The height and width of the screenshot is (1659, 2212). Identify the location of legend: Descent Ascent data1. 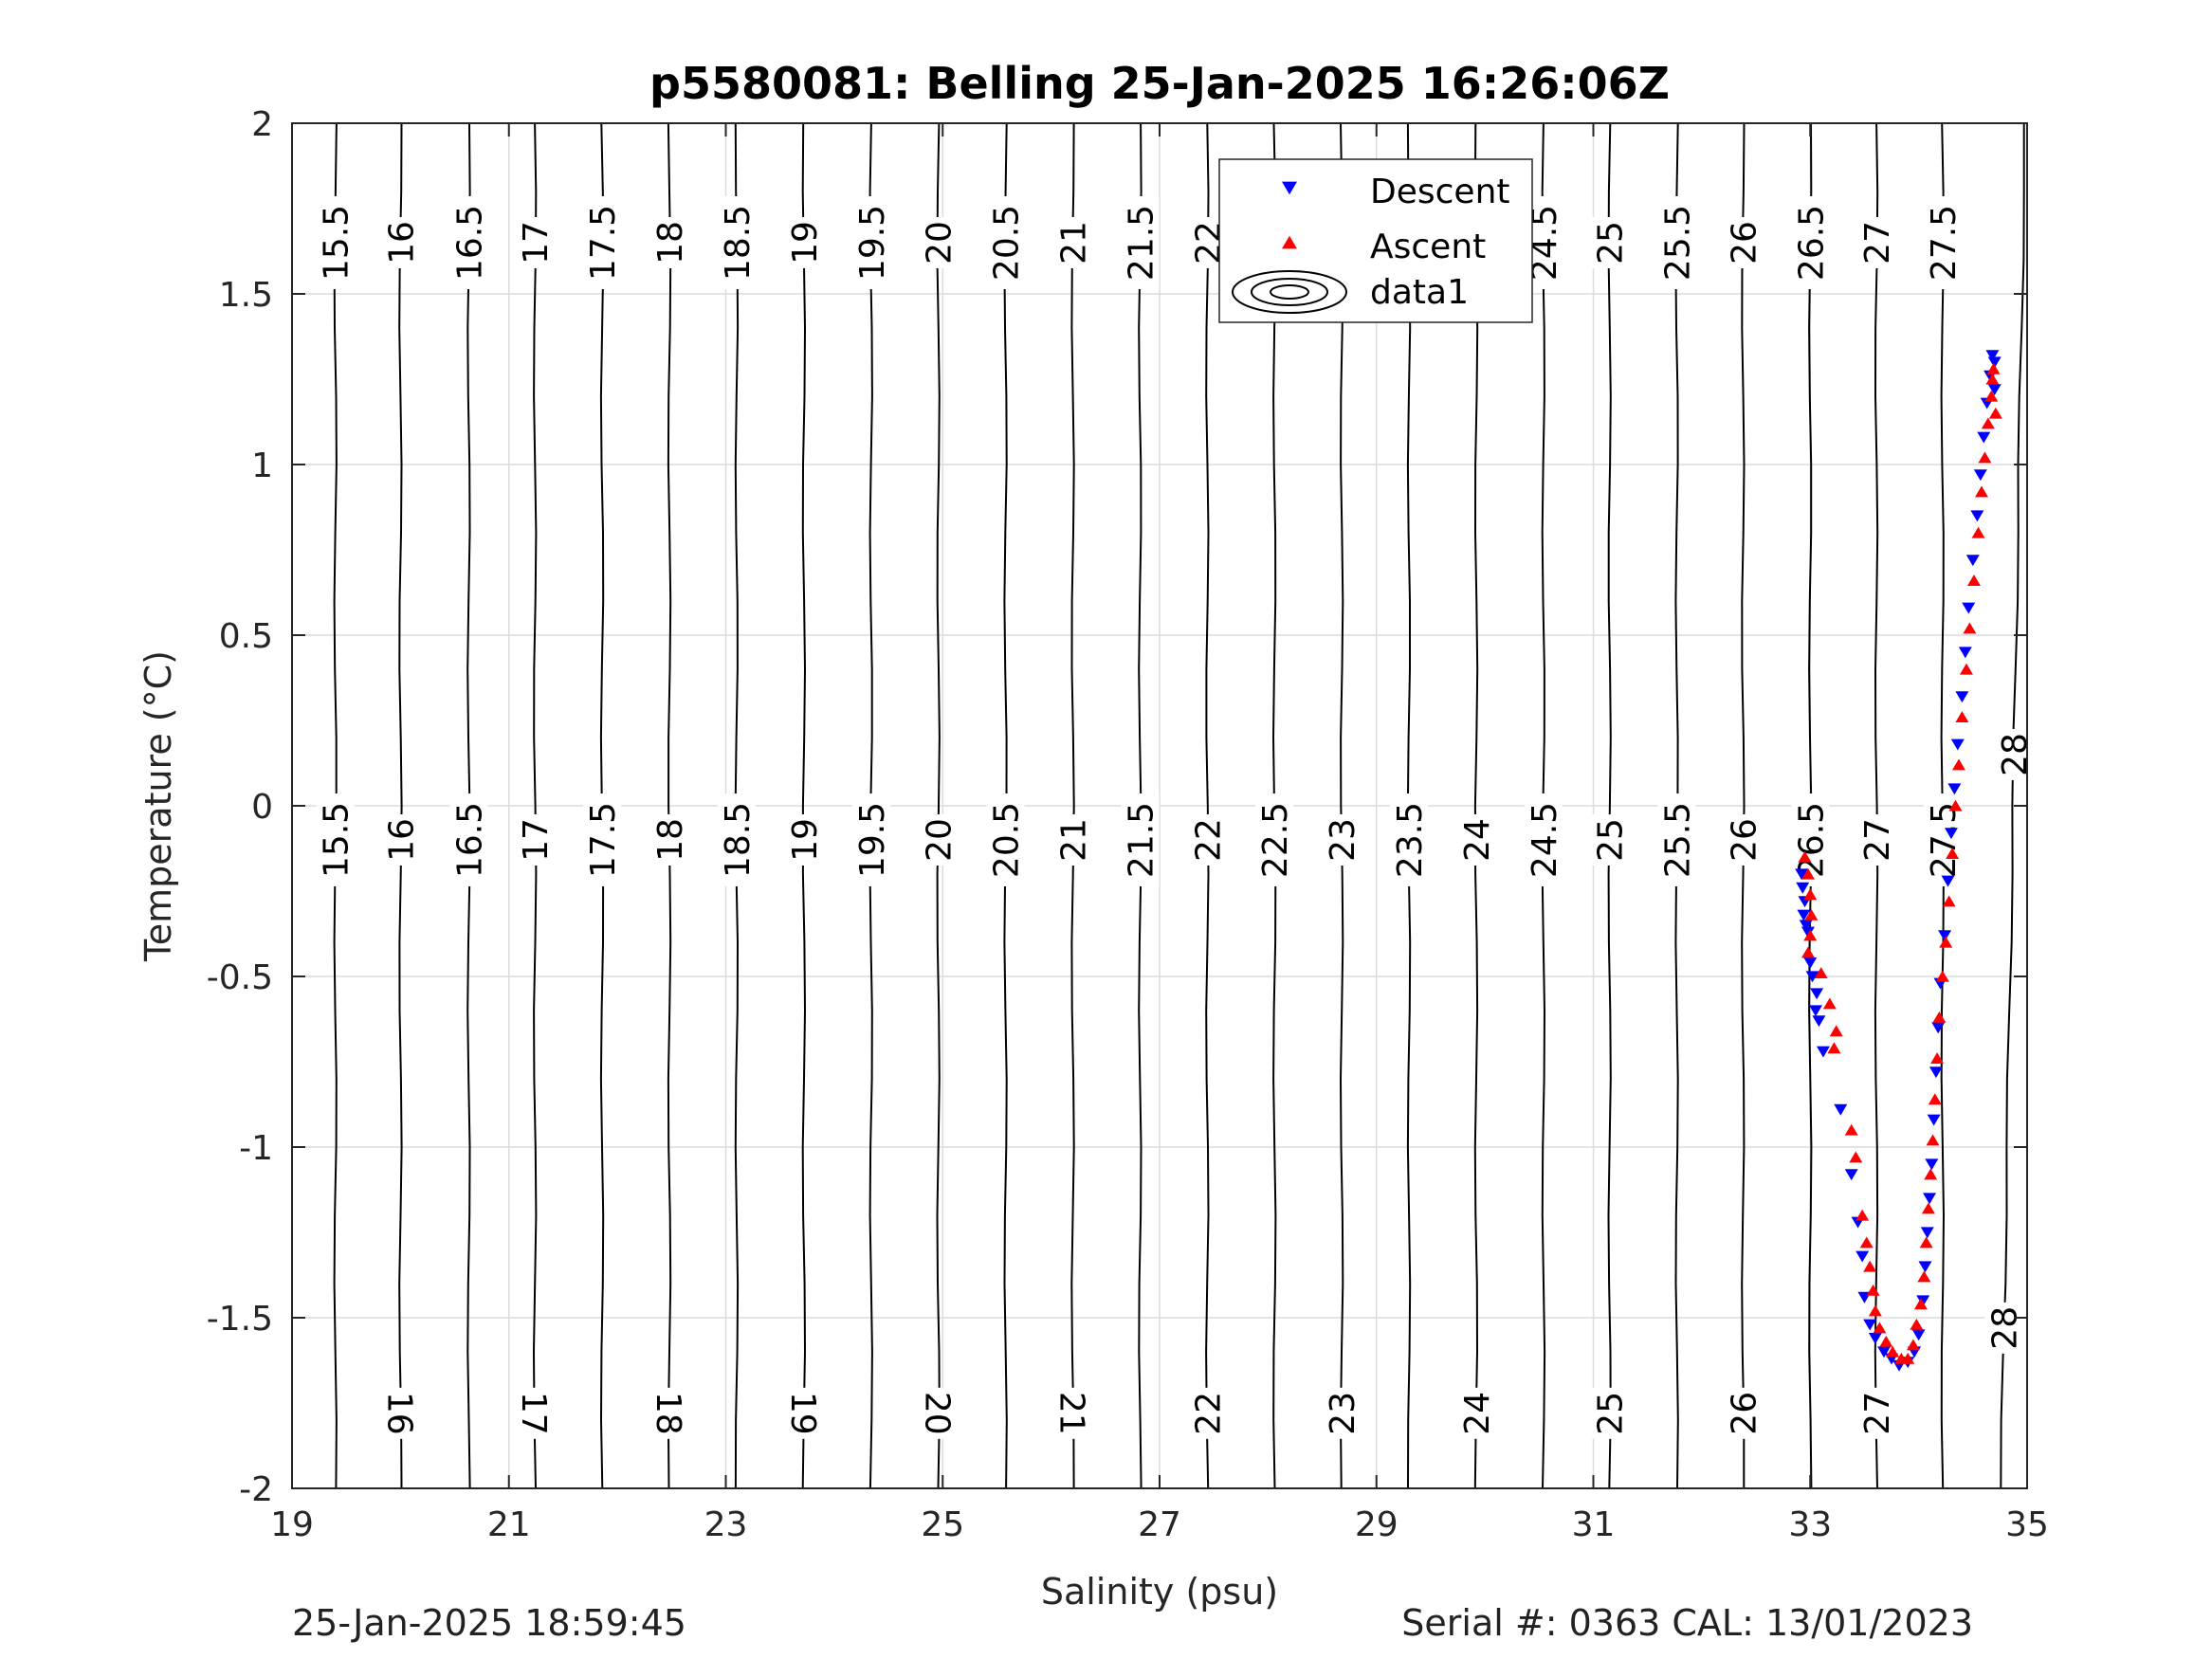
(1375, 240).